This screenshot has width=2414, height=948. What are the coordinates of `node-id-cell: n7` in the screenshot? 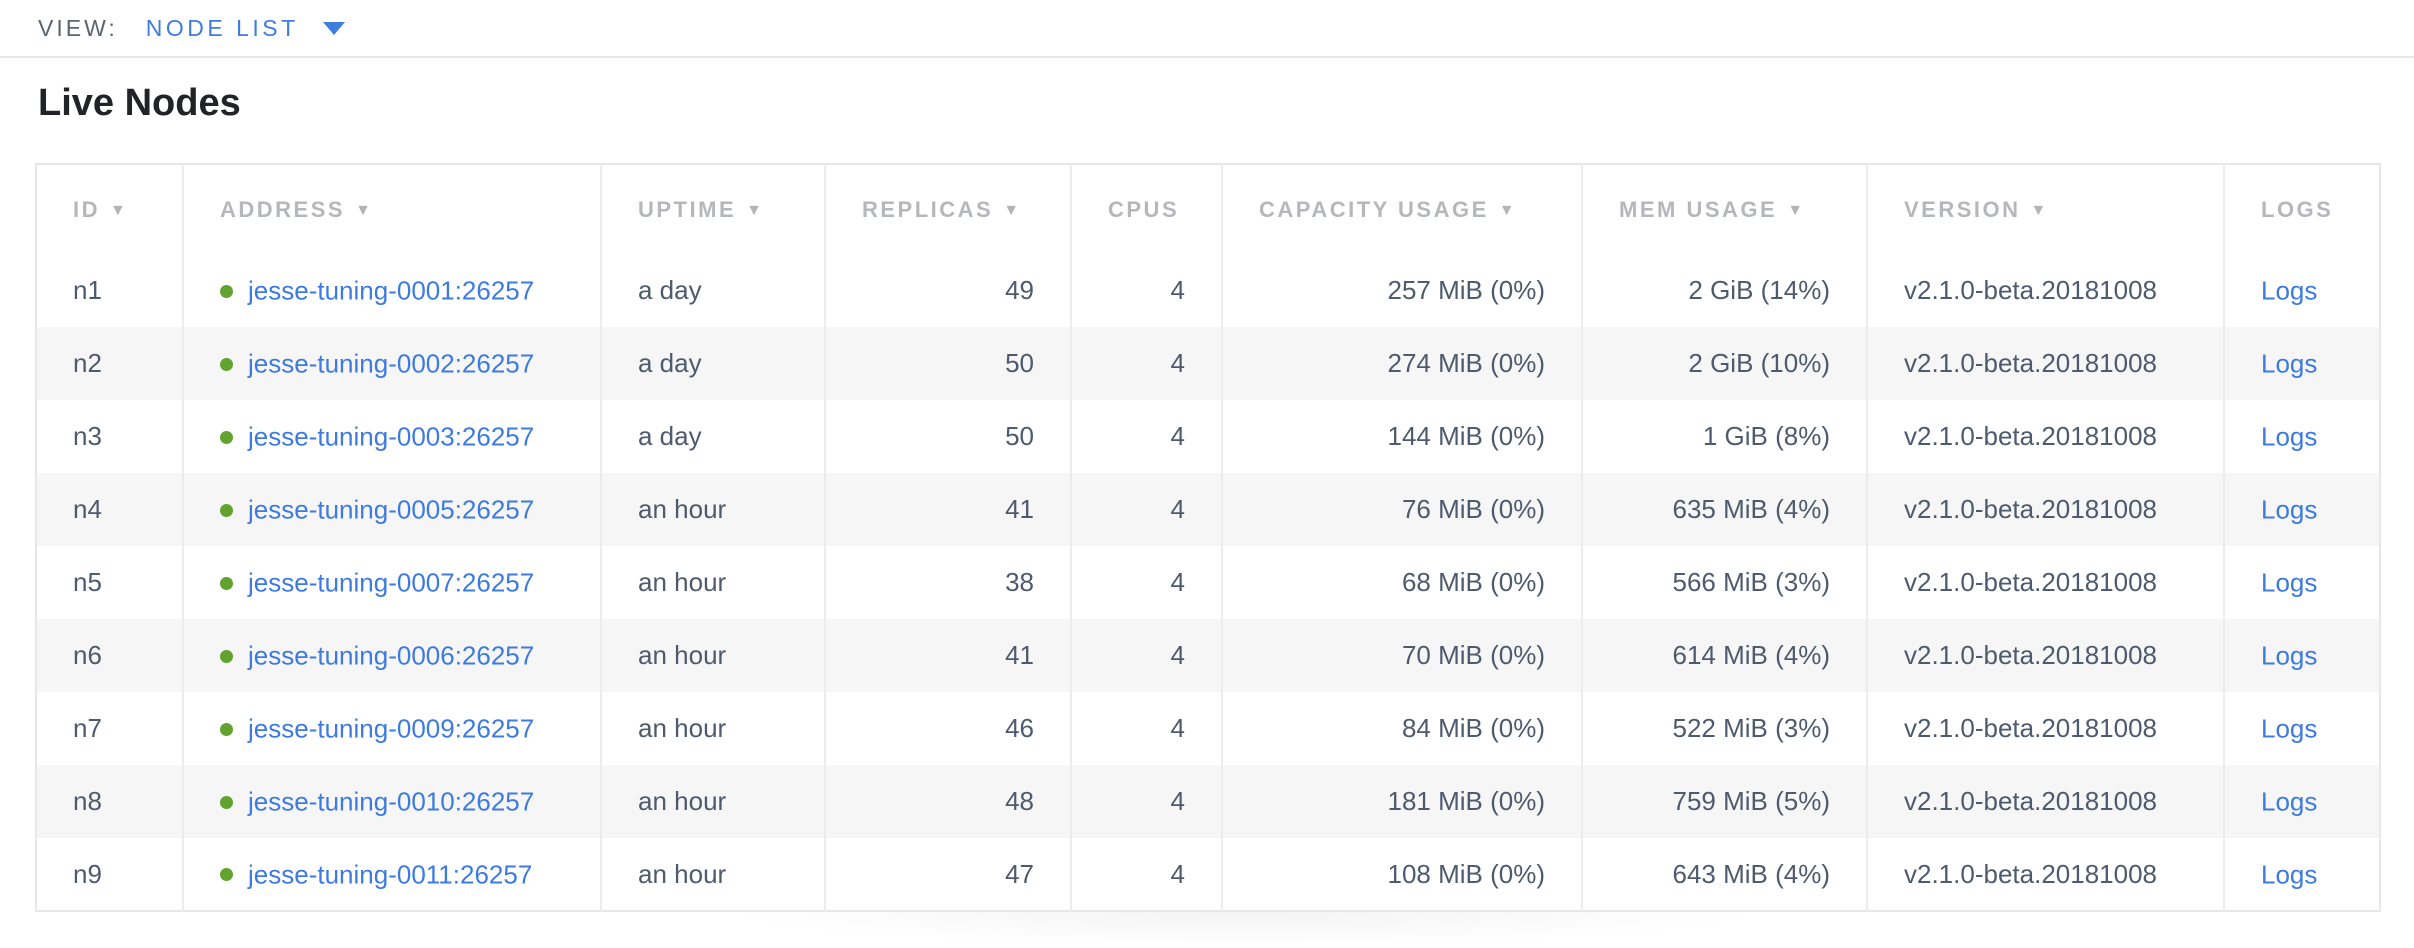 It's located at (87, 728).